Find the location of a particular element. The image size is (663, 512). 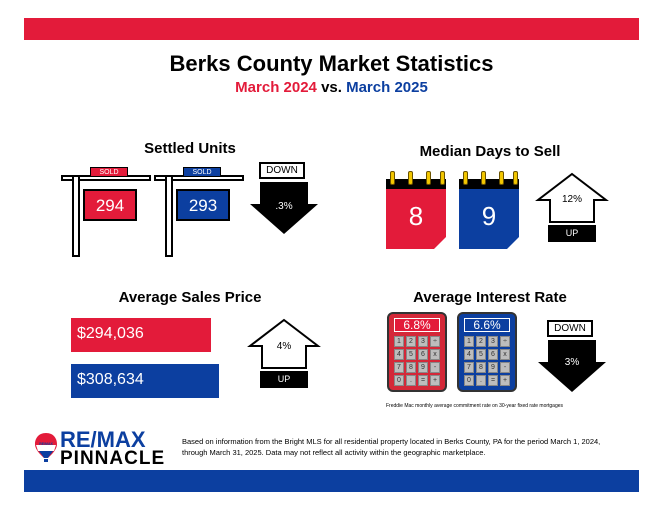

units-2024-value: 294 is located at coordinates (110, 205).